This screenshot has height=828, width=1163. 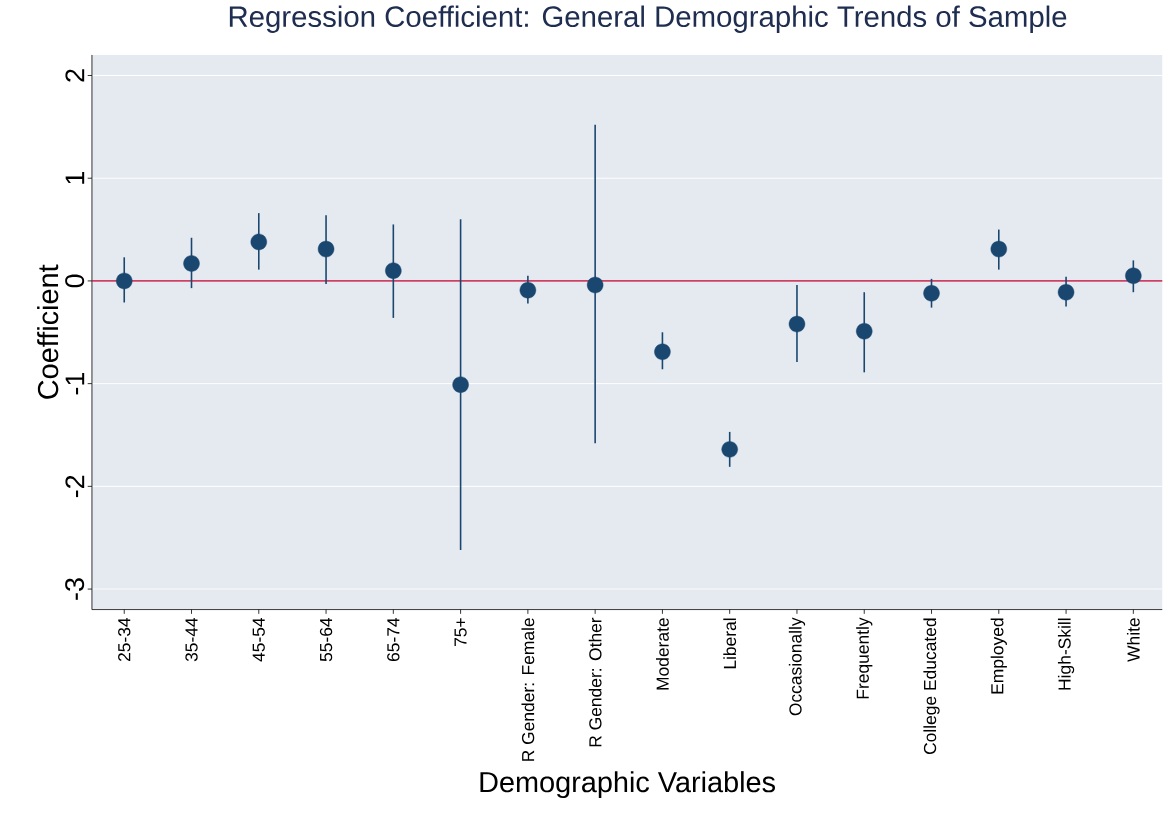 I want to click on y-tick-label: 2, so click(x=75, y=75).